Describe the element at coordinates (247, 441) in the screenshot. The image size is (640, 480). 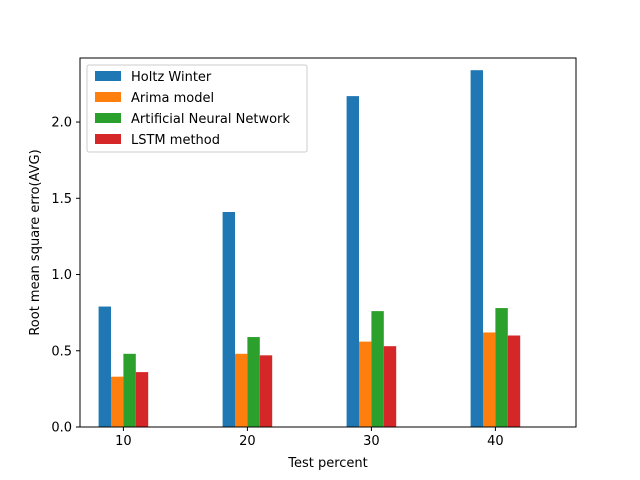
I see `x-tick-label: 20` at that location.